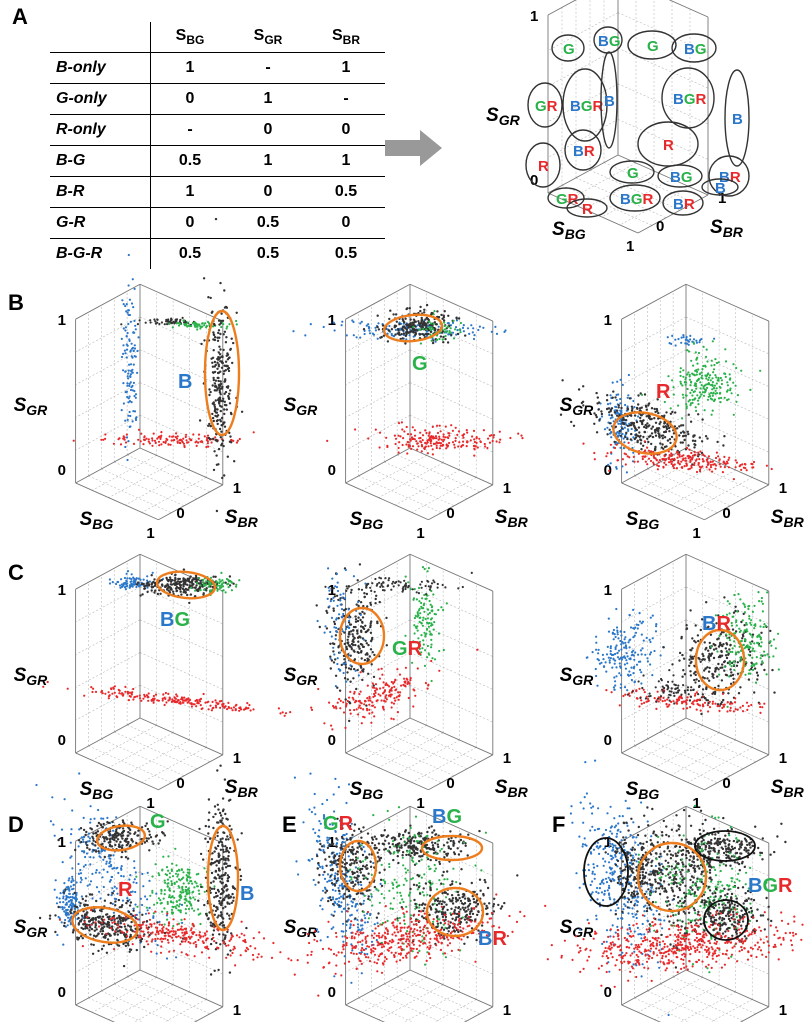 The height and width of the screenshot is (1022, 808). I want to click on cell: 0, so click(346, 130).